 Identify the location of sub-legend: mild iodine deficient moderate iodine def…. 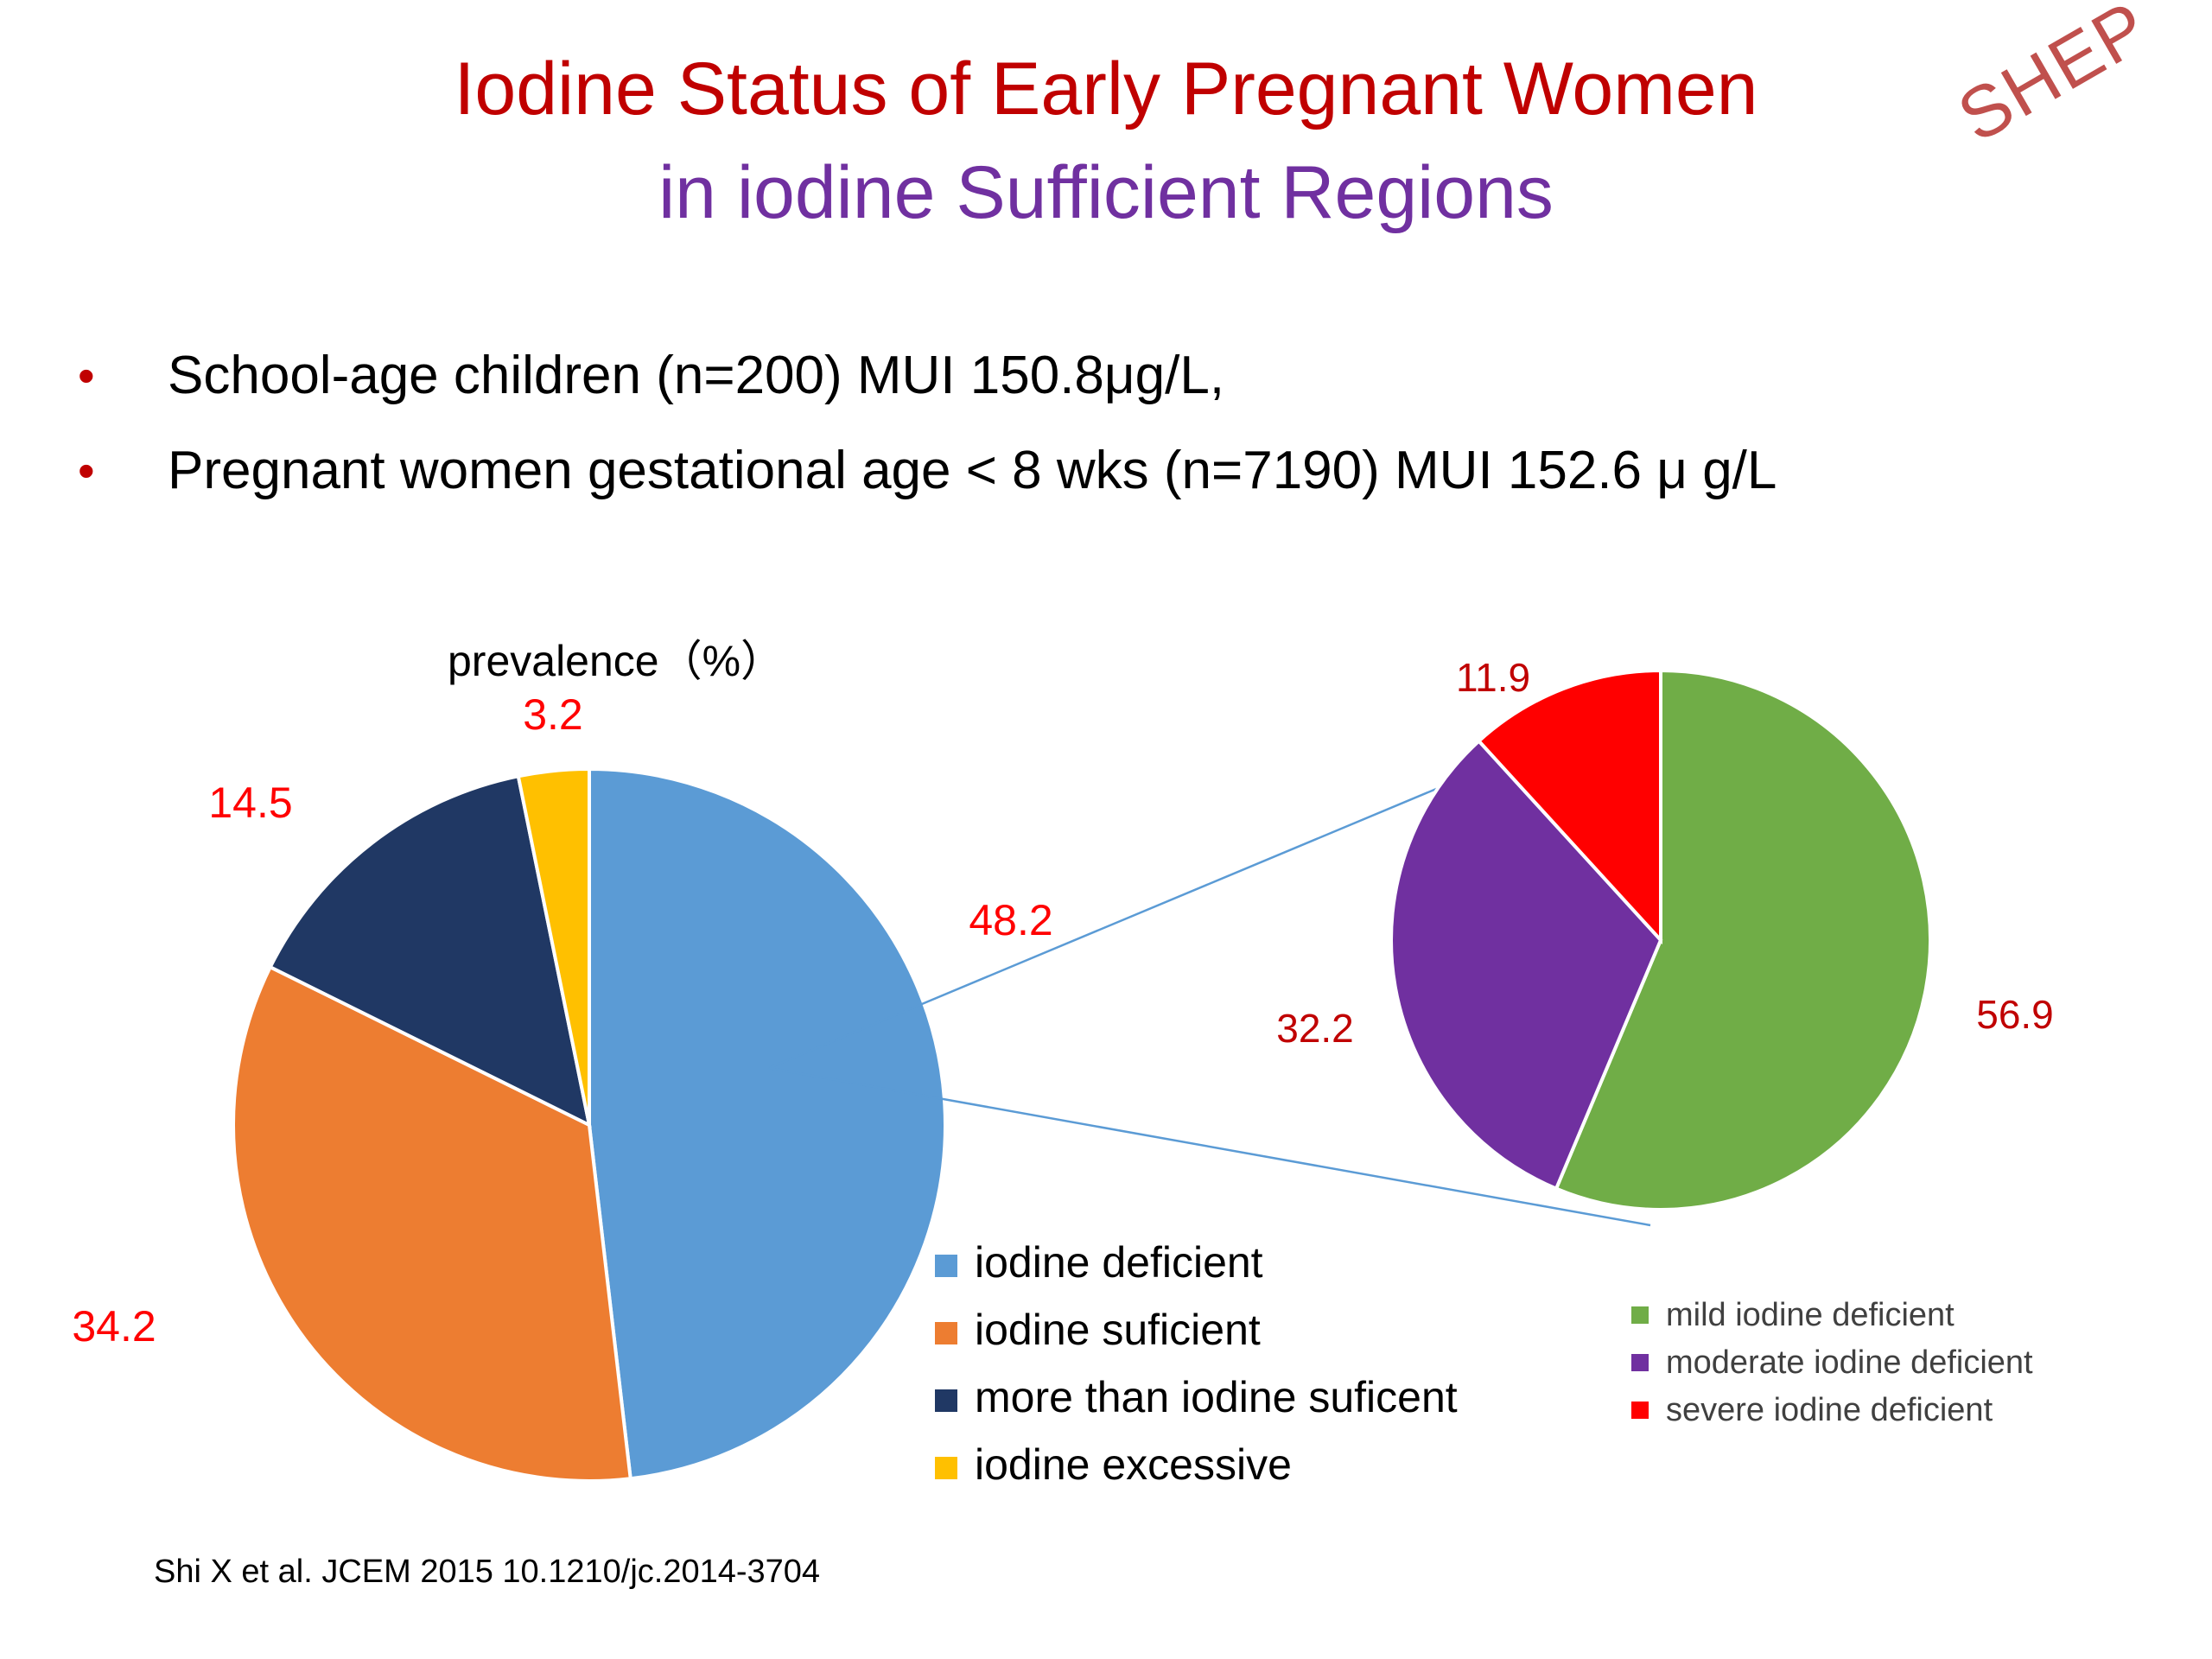
(1832, 1362).